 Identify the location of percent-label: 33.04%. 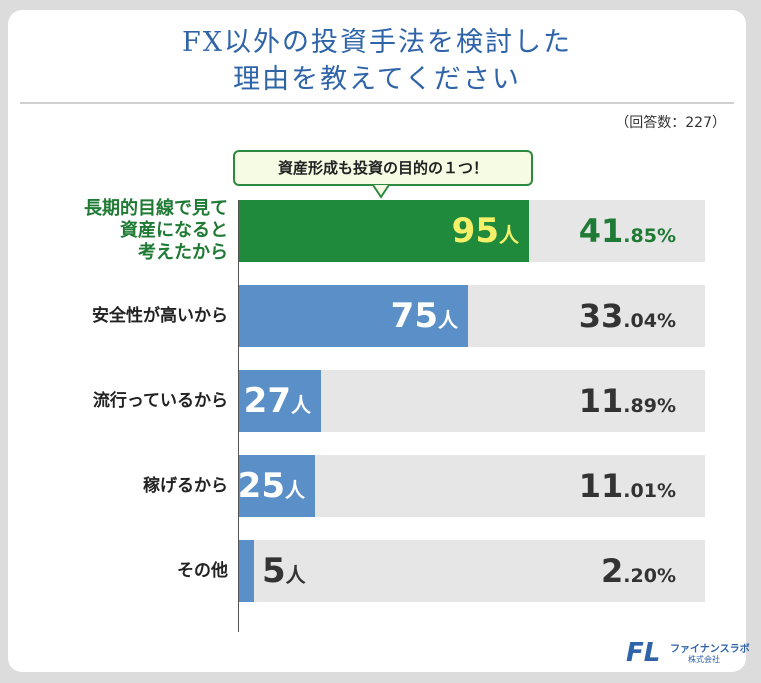
(627, 316).